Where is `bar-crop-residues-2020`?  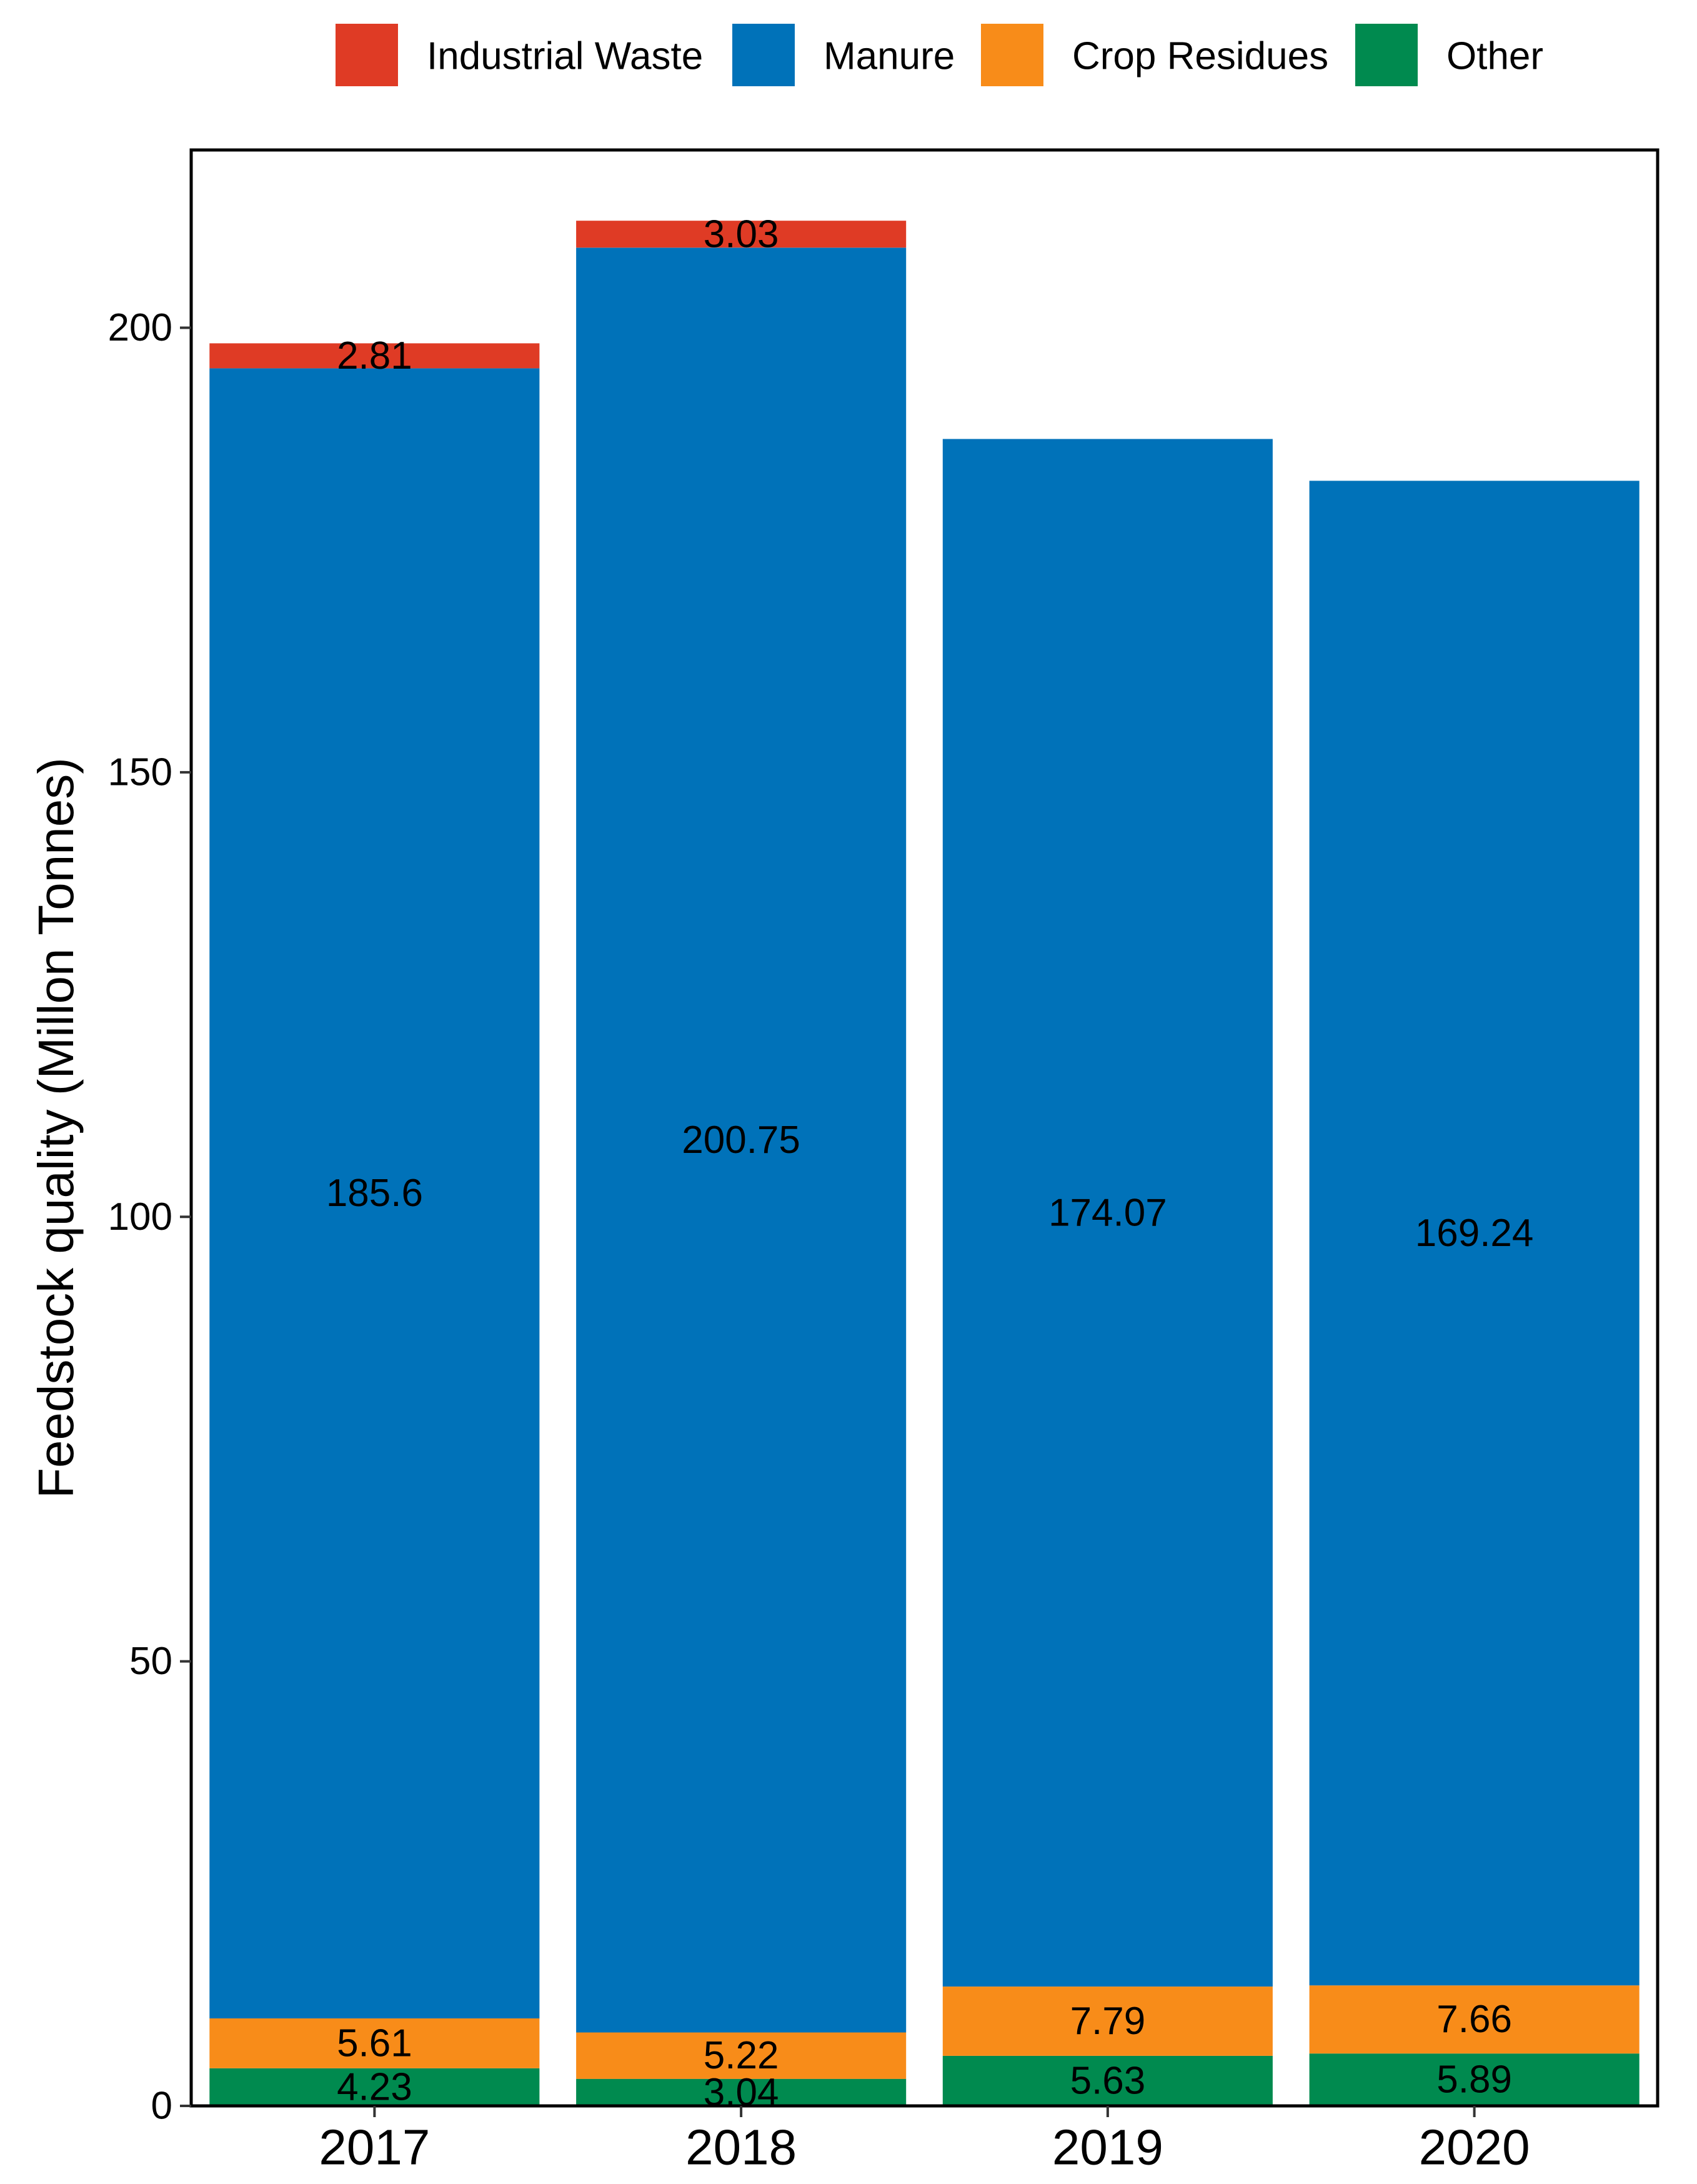
bar-crop-residues-2020 is located at coordinates (1474, 2020).